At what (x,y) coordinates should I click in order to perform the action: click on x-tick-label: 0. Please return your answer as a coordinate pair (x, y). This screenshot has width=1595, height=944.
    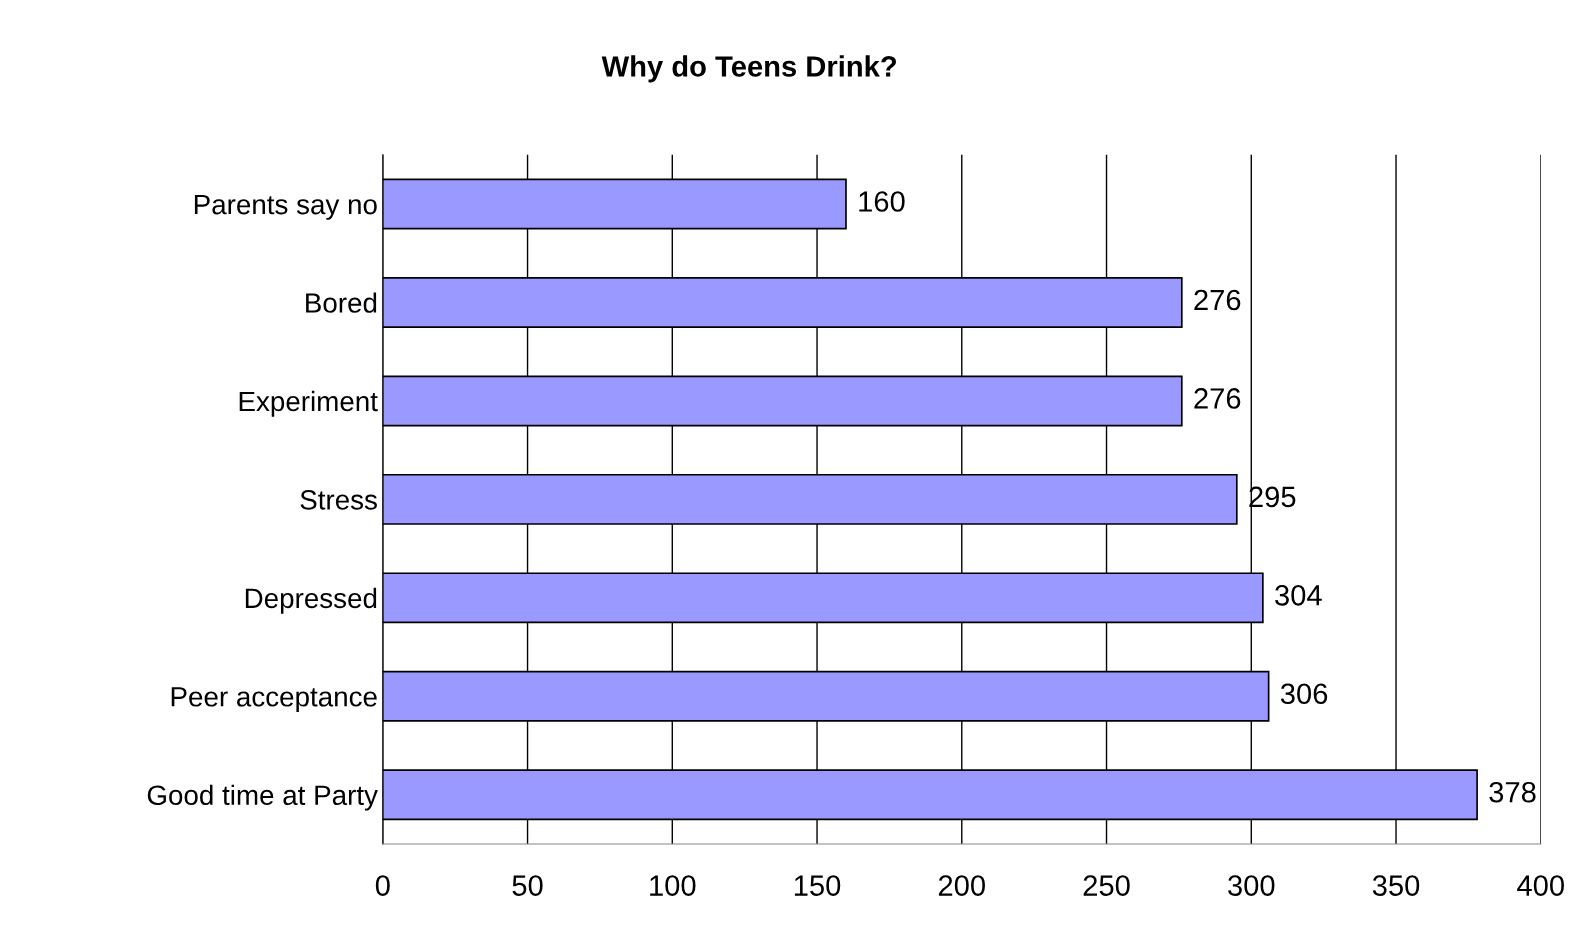
    Looking at the image, I should click on (382, 885).